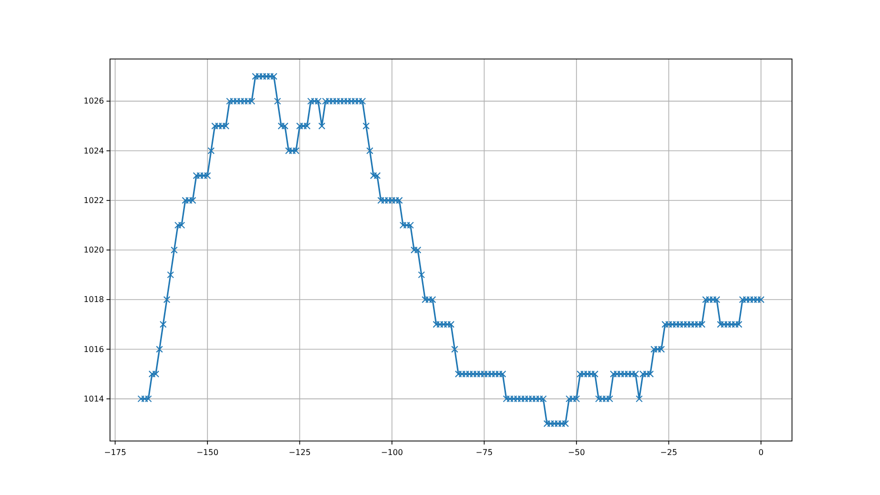  What do you see at coordinates (94, 200) in the screenshot?
I see `y-tick-label: 1022` at bounding box center [94, 200].